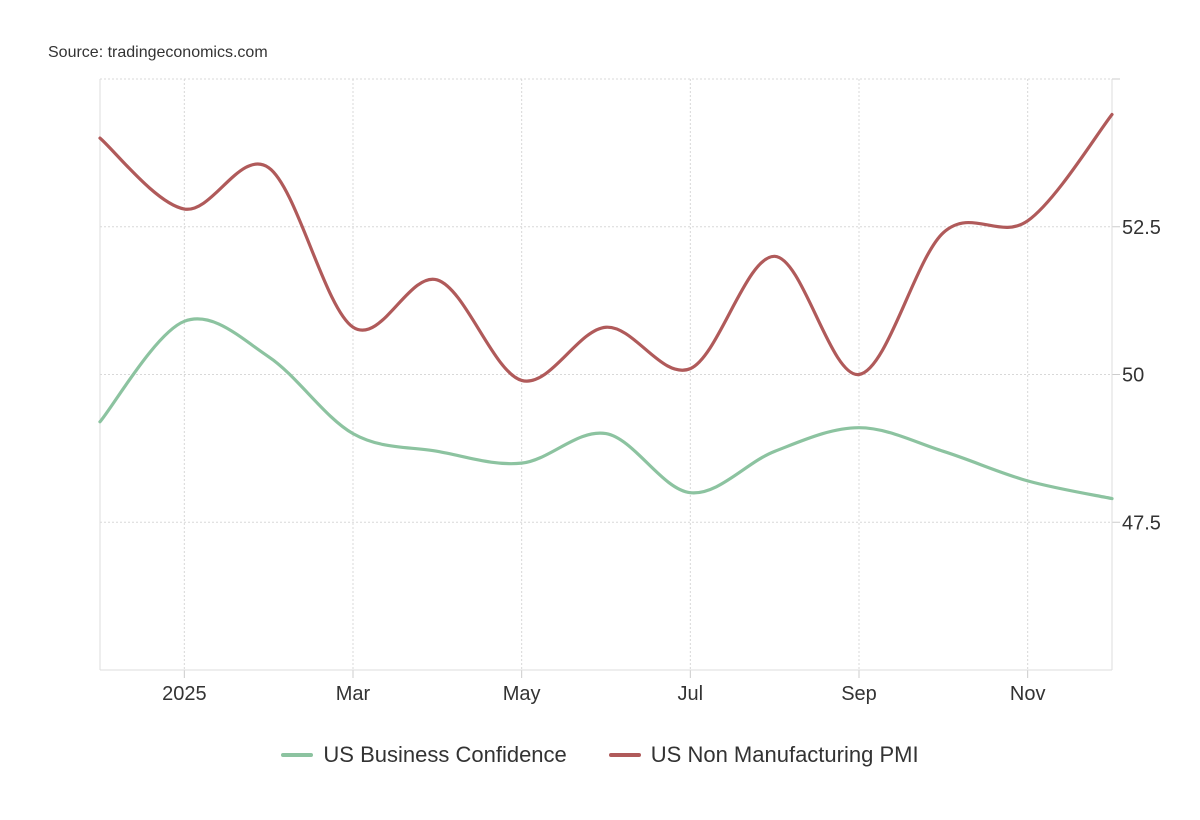 The height and width of the screenshot is (820, 1200). Describe the element at coordinates (353, 694) in the screenshot. I see `x-tick-label: Mar` at that location.